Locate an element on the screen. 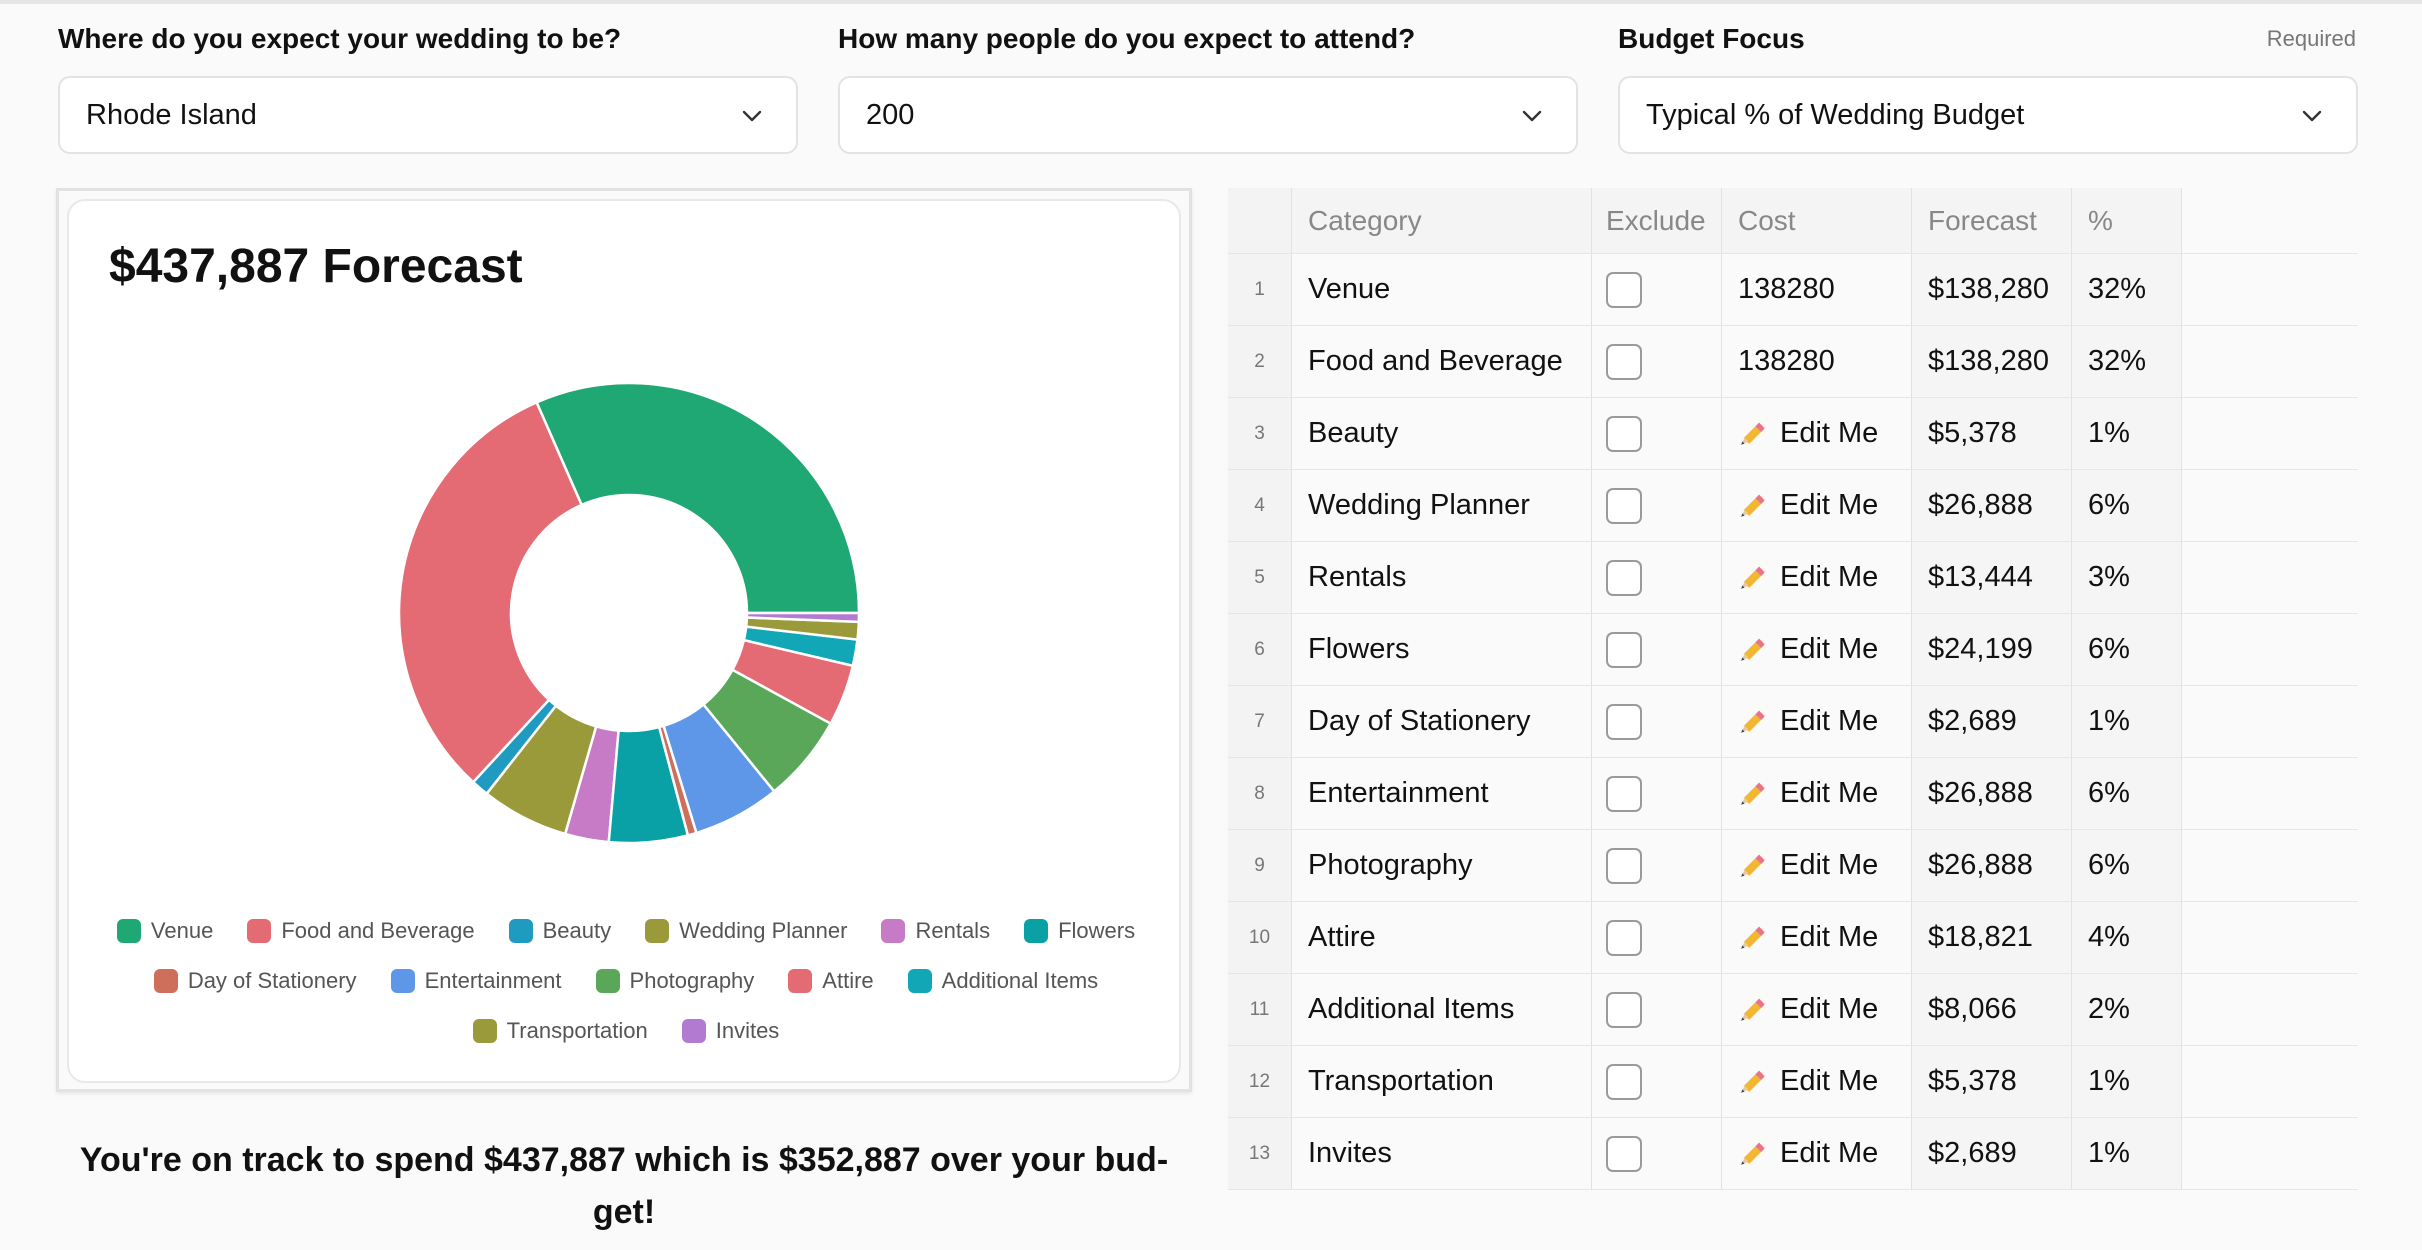  percent-cell: 1% is located at coordinates (2127, 1081).